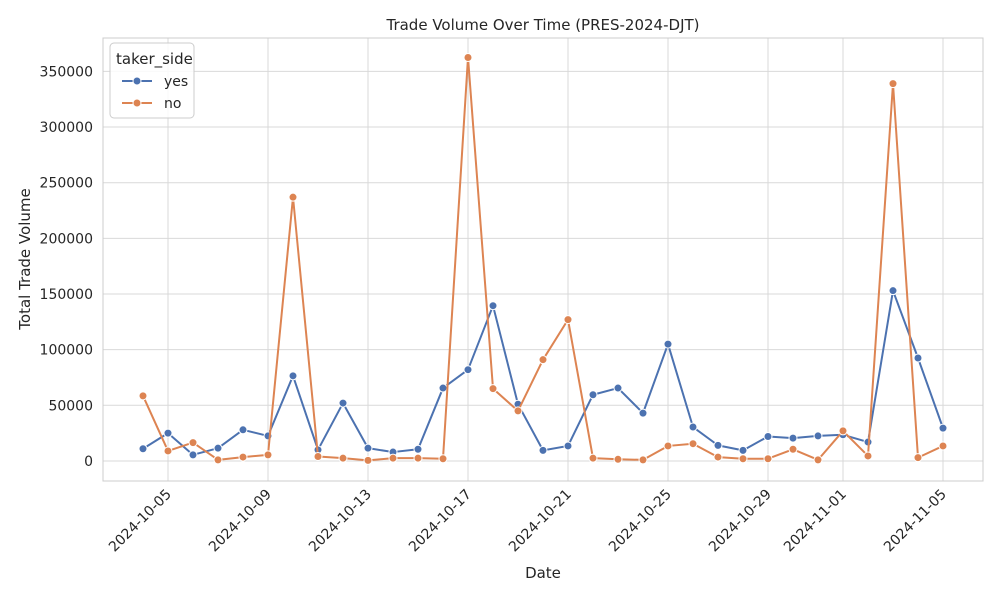 The height and width of the screenshot is (600, 1000). What do you see at coordinates (154, 59) in the screenshot?
I see `legend-title: taker_side` at bounding box center [154, 59].